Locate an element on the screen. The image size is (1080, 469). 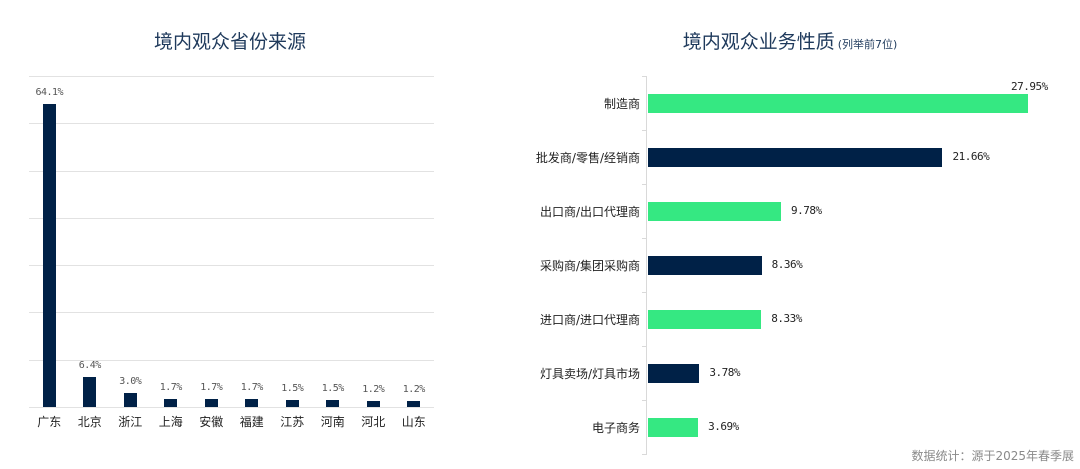
bar-row: 3.69% is located at coordinates (858, 427).